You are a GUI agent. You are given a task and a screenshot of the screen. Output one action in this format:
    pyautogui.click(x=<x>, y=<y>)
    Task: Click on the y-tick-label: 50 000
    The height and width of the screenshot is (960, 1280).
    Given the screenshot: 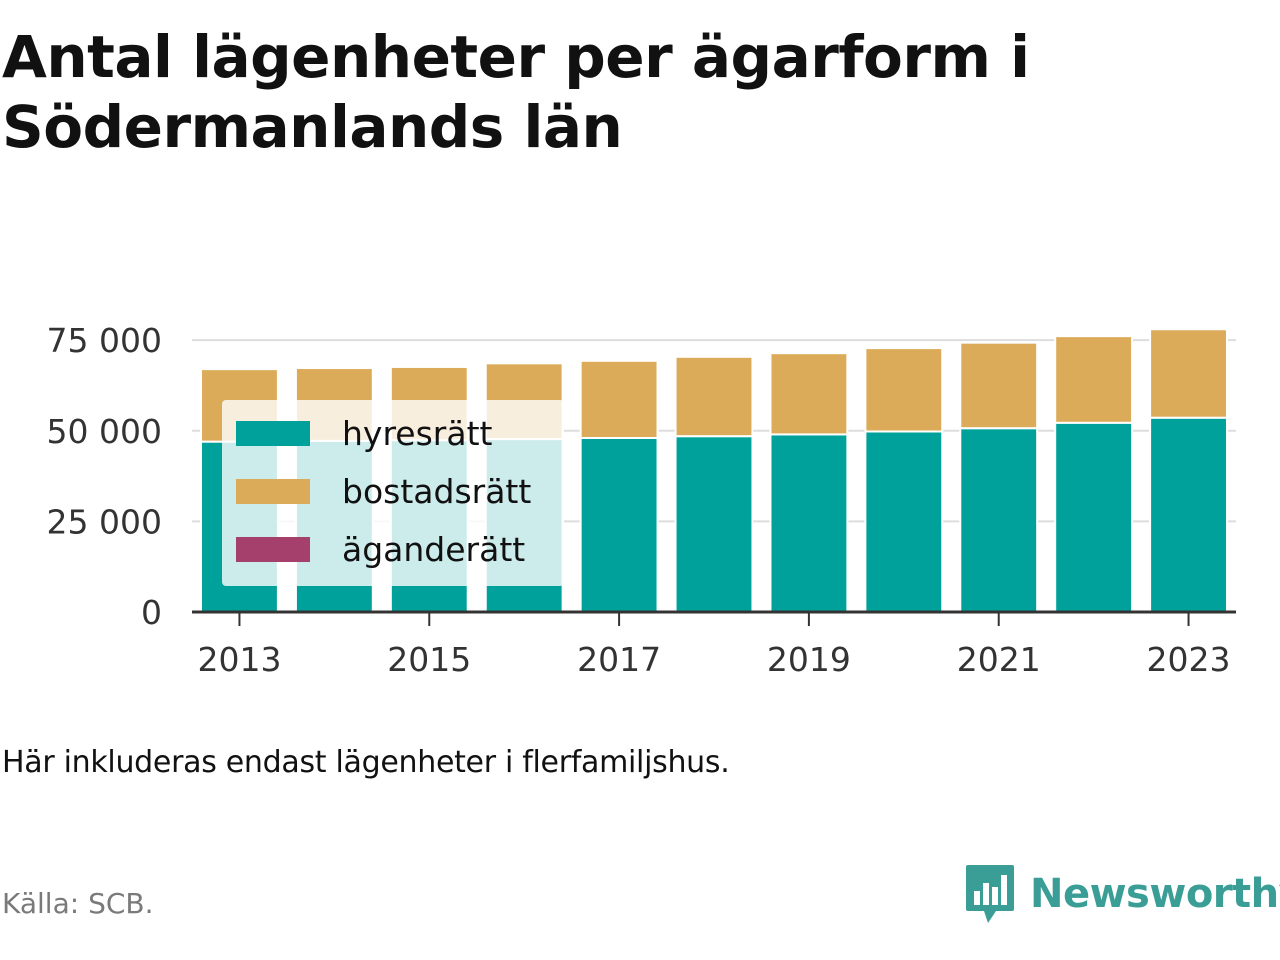 What is the action you would take?
    pyautogui.click(x=104, y=431)
    